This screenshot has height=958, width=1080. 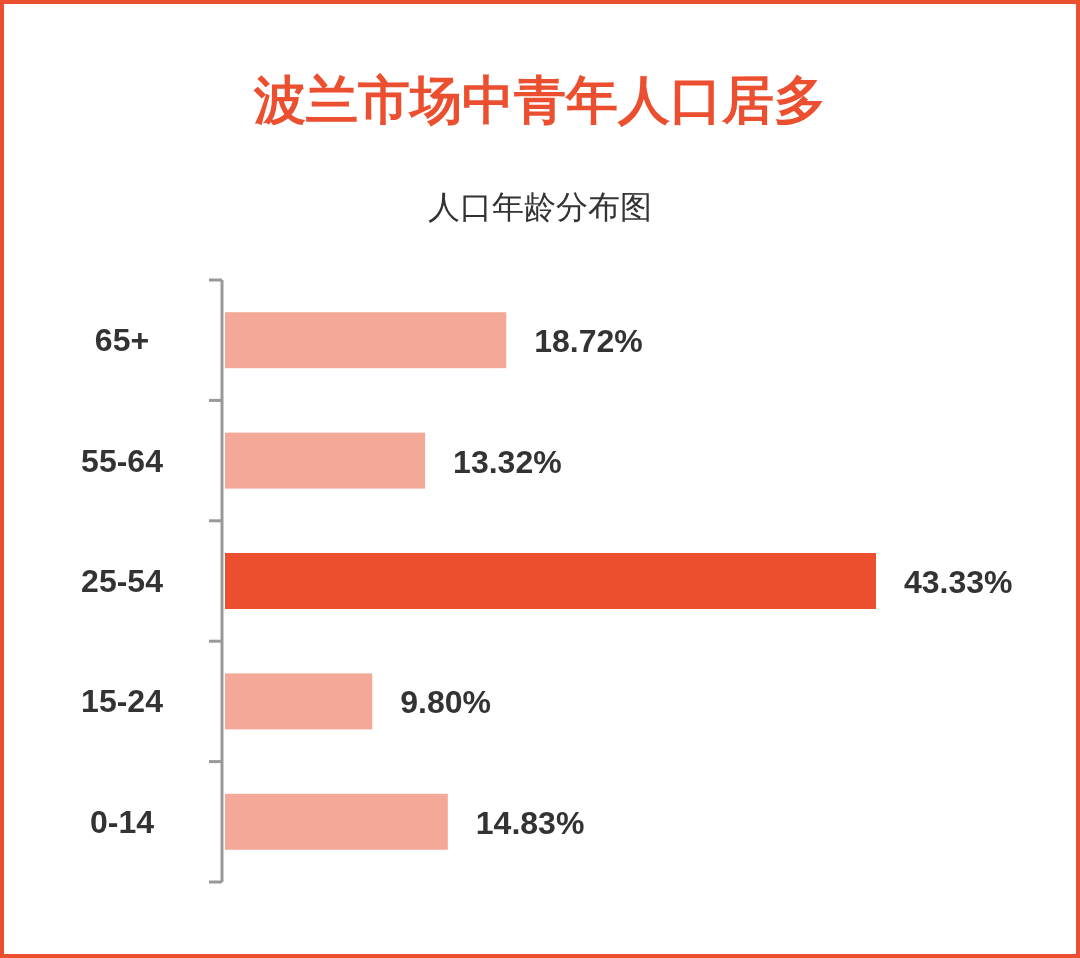 What do you see at coordinates (122, 460) in the screenshot?
I see `category-label: 55-64` at bounding box center [122, 460].